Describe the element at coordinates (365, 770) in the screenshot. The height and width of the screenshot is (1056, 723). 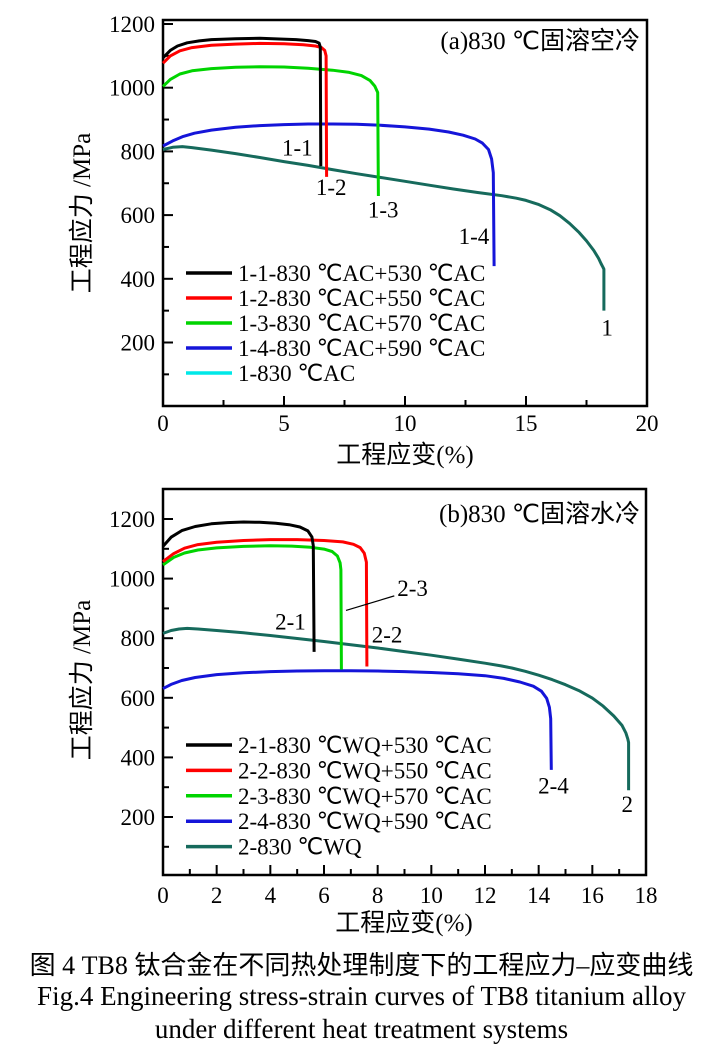
I see `legend-label: 2-2-830 ℃WQ+550 ℃AC` at that location.